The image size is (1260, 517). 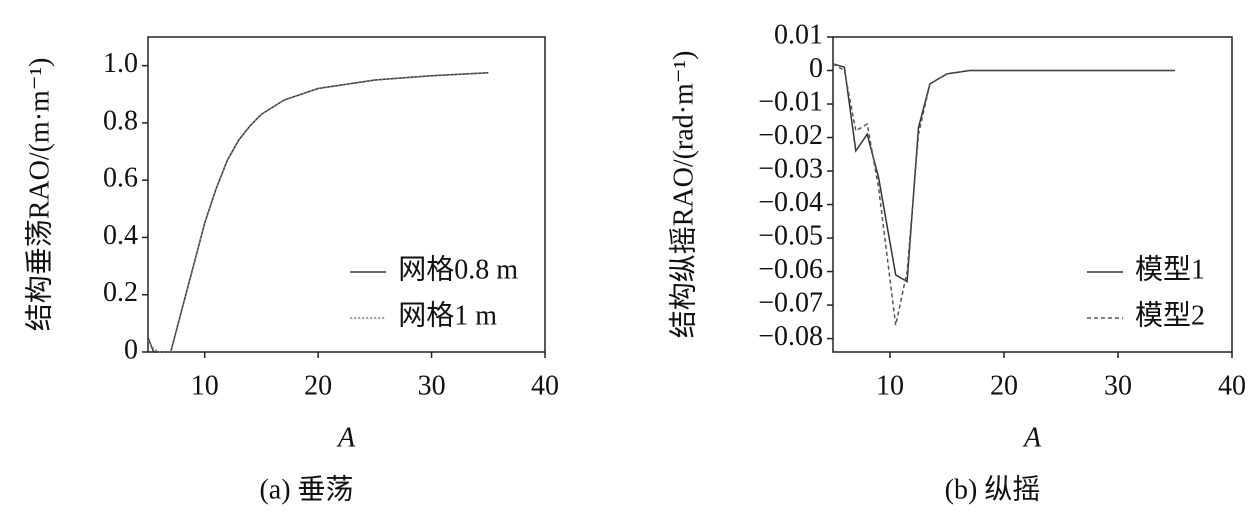 What do you see at coordinates (120, 235) in the screenshot?
I see `y-tick-label: 0.4` at bounding box center [120, 235].